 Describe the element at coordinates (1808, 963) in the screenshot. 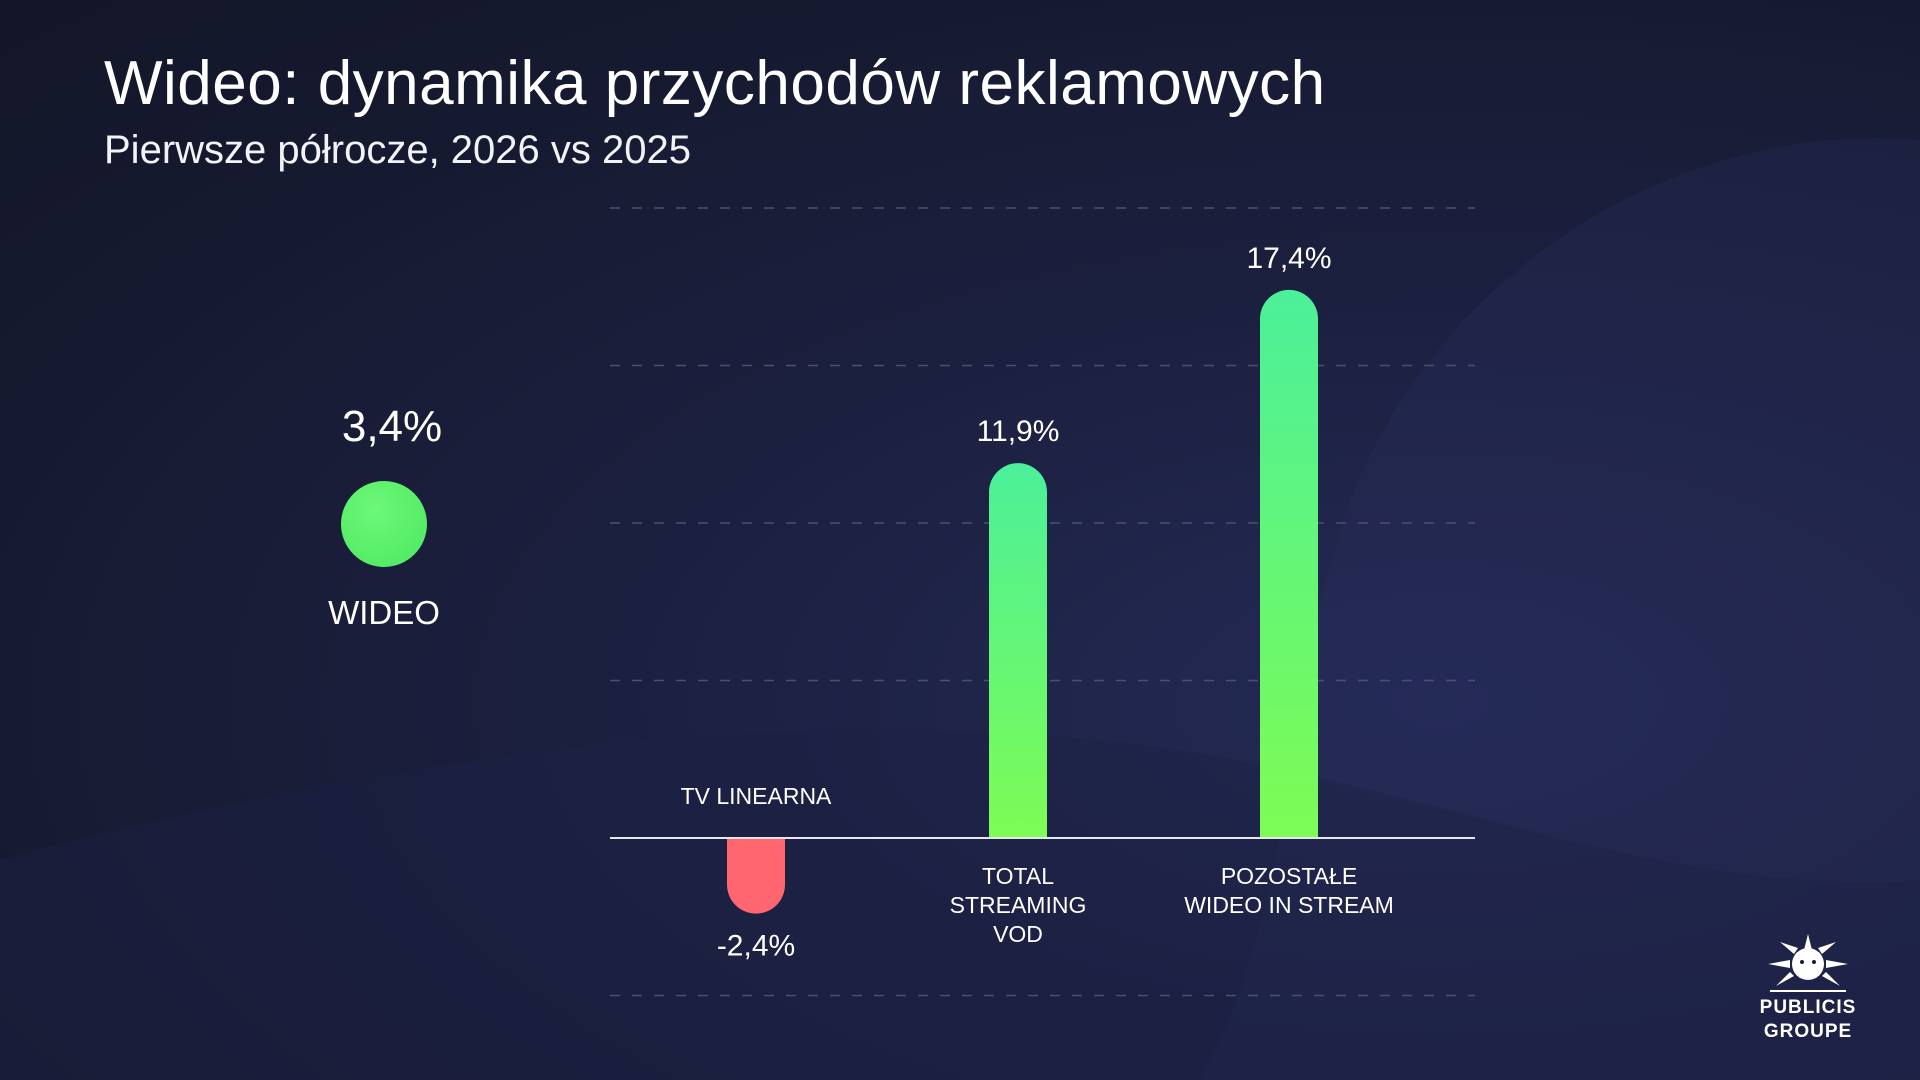

I see `publicis-lion-icon` at that location.